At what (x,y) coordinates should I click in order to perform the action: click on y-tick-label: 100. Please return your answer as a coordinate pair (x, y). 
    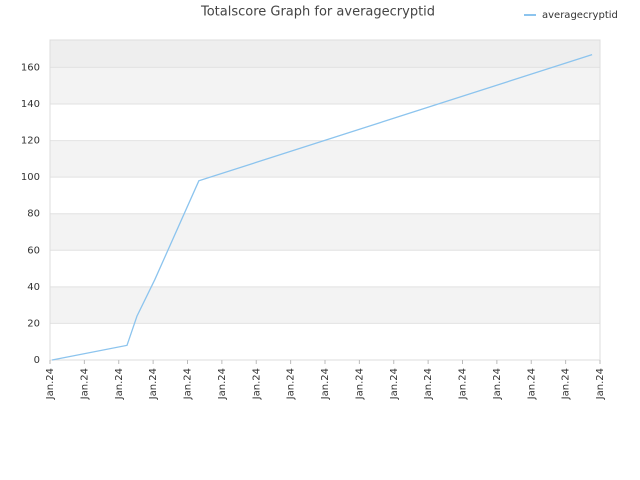
    Looking at the image, I should click on (30, 177).